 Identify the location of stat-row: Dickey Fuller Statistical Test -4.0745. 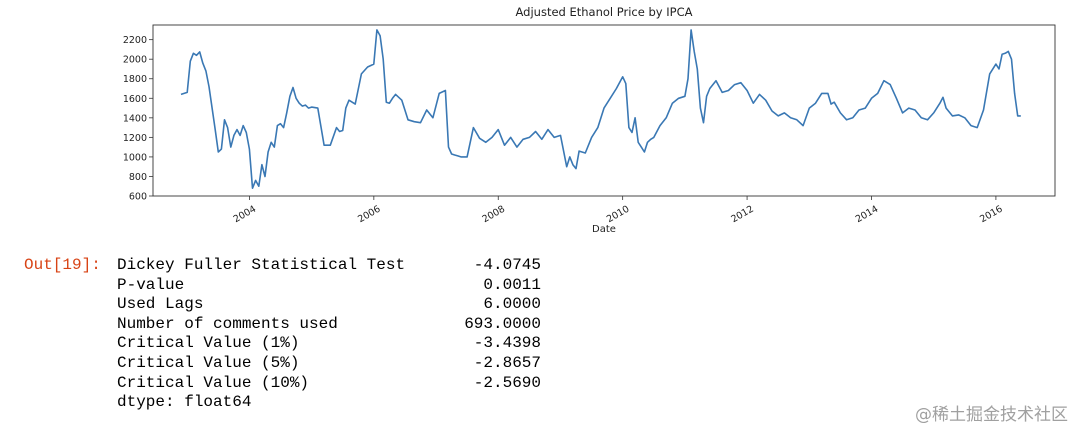
(329, 266).